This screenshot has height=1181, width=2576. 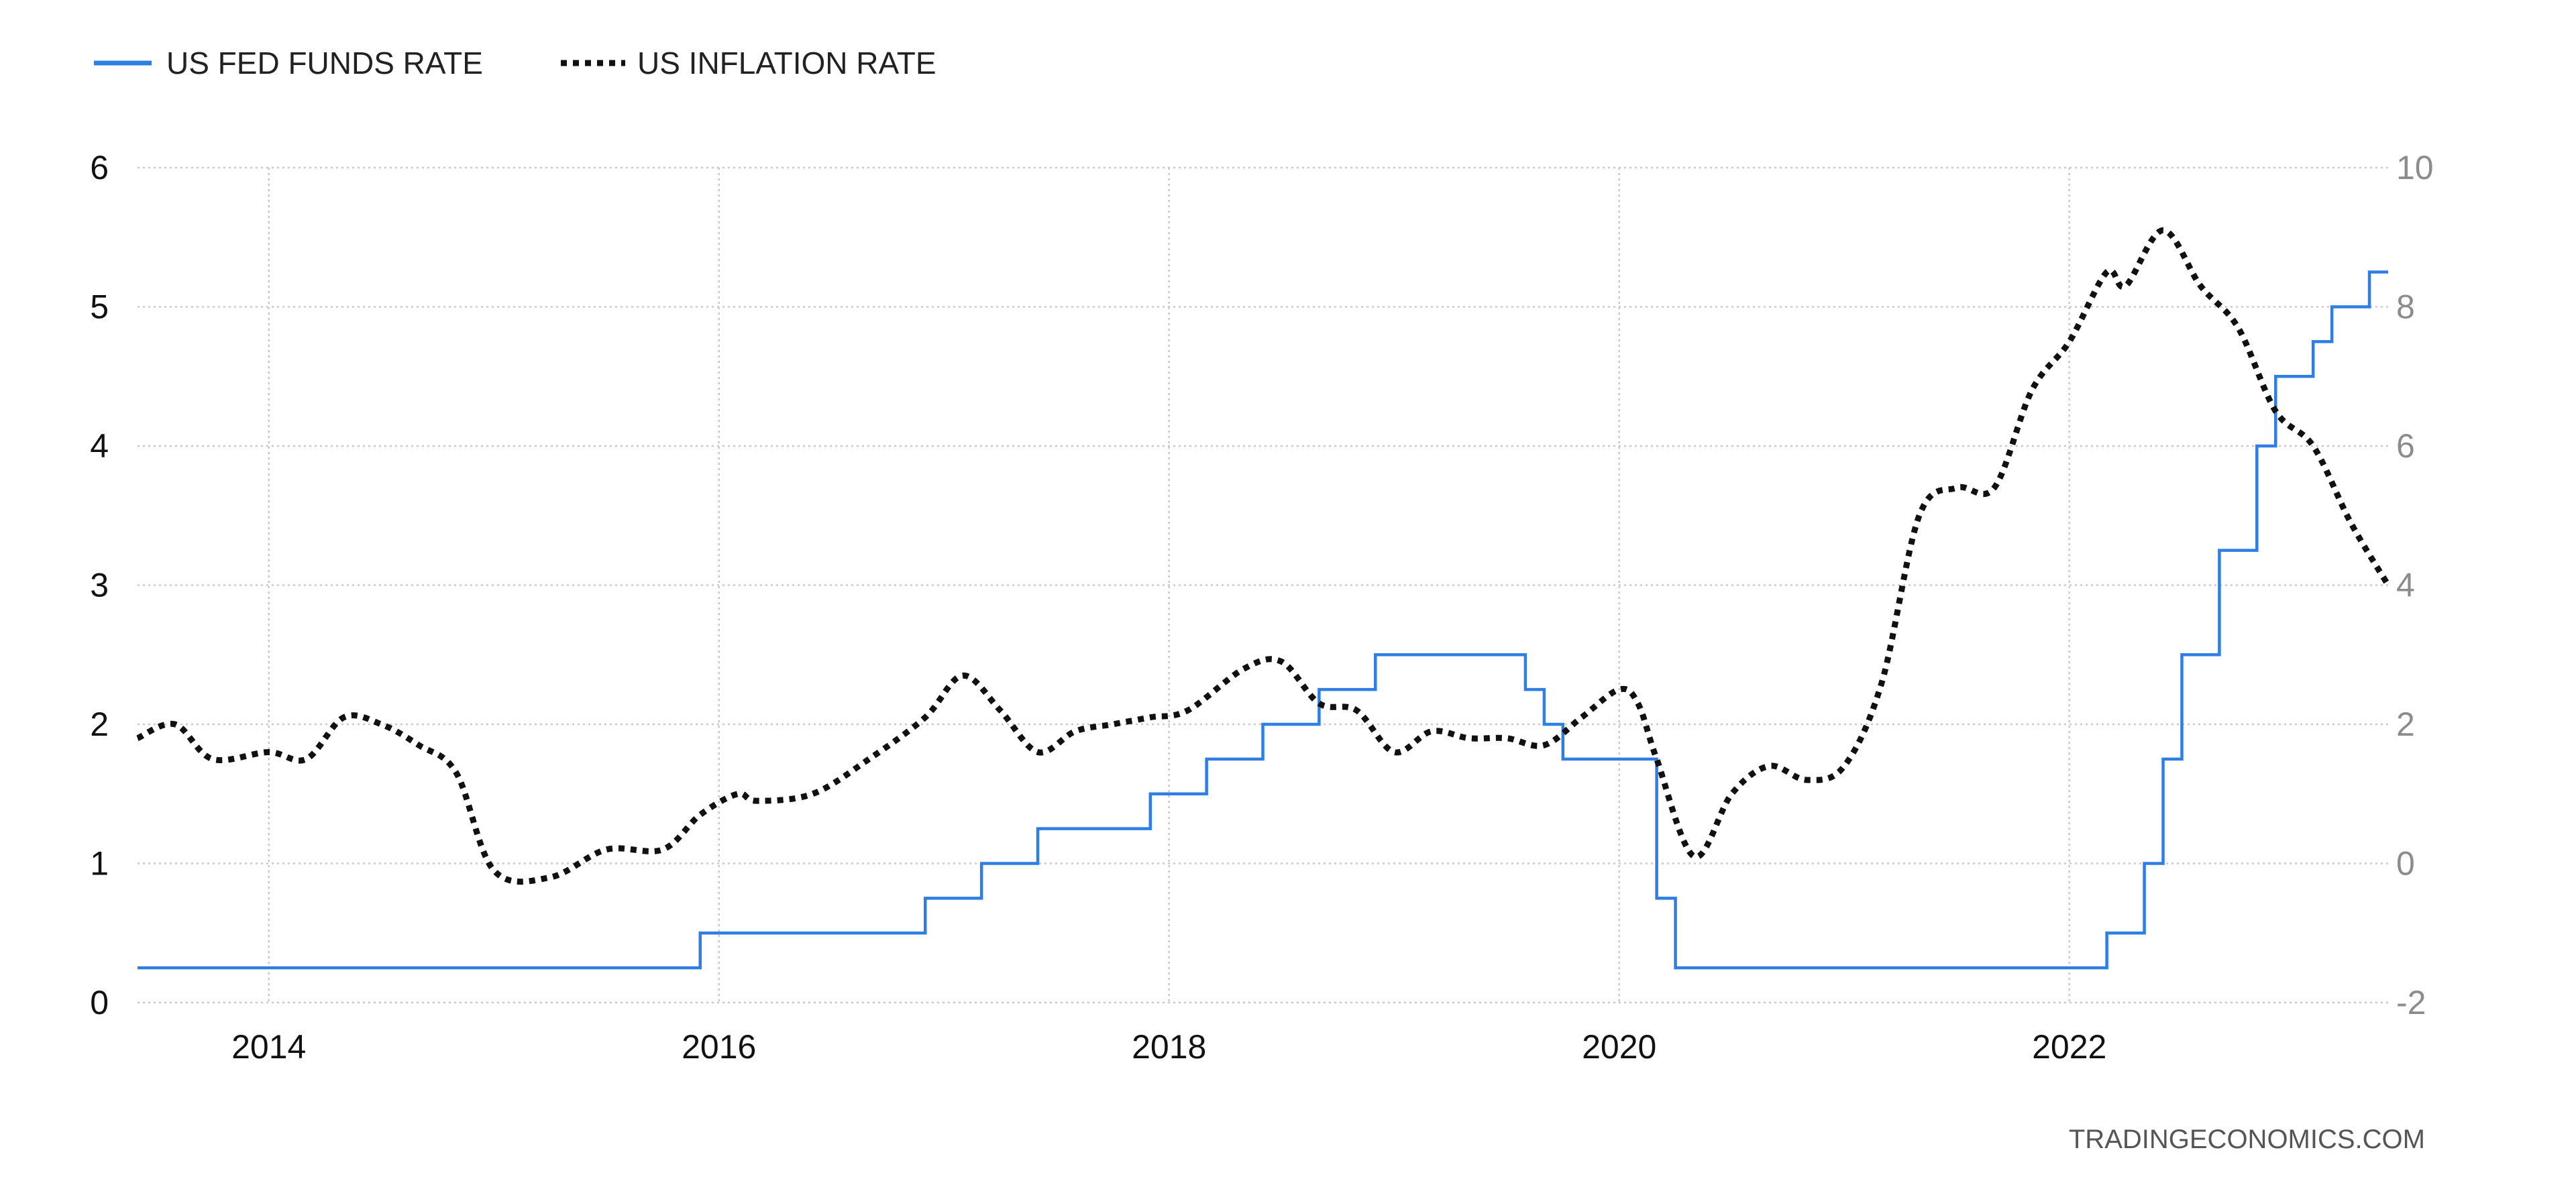 What do you see at coordinates (2411, 1002) in the screenshot?
I see `y-right-tick-label: -2` at bounding box center [2411, 1002].